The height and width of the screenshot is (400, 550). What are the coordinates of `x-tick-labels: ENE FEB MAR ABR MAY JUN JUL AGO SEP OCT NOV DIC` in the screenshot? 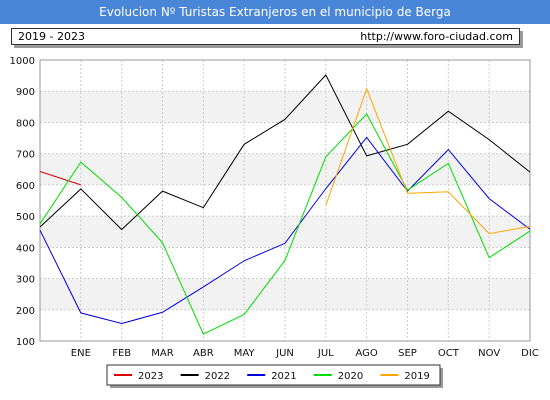 It's located at (305, 353).